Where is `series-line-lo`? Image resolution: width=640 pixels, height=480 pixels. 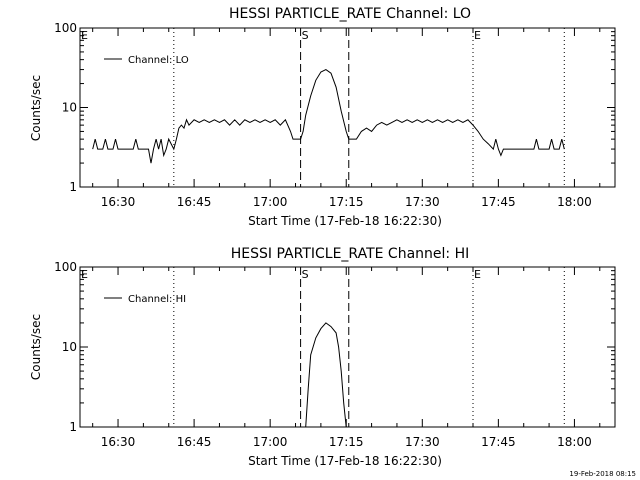
series-line-lo is located at coordinates (328, 116).